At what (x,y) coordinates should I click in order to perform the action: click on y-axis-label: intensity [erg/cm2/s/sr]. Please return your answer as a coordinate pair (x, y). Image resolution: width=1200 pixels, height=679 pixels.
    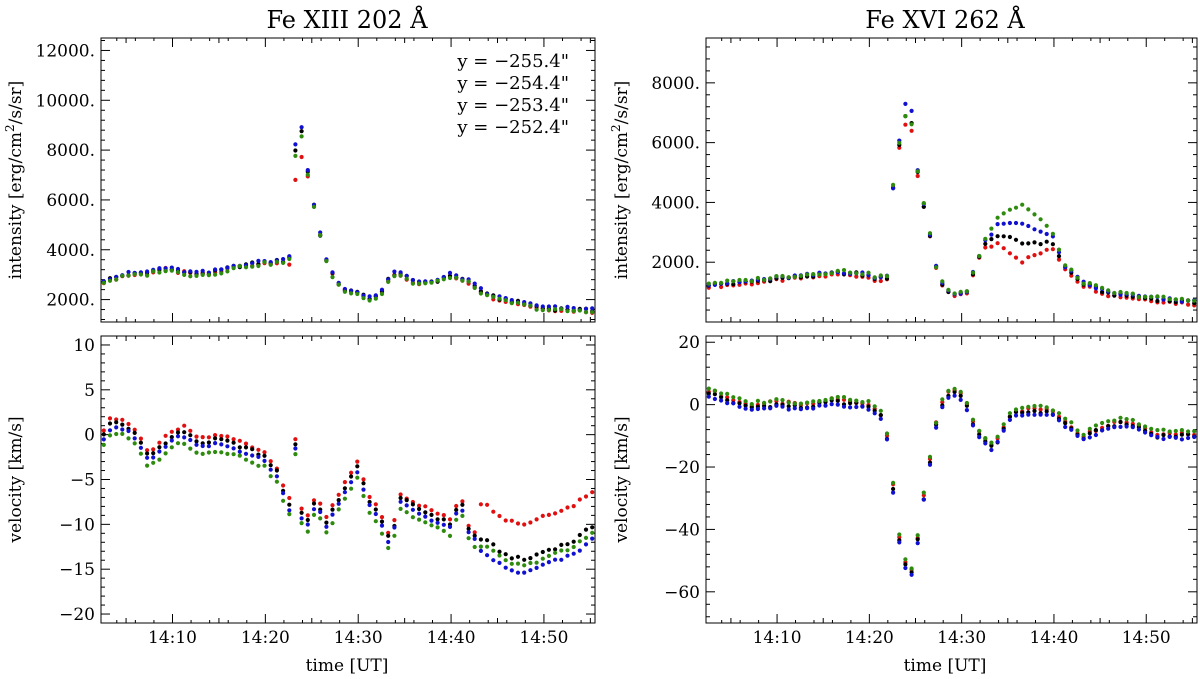
    Looking at the image, I should click on (14, 180).